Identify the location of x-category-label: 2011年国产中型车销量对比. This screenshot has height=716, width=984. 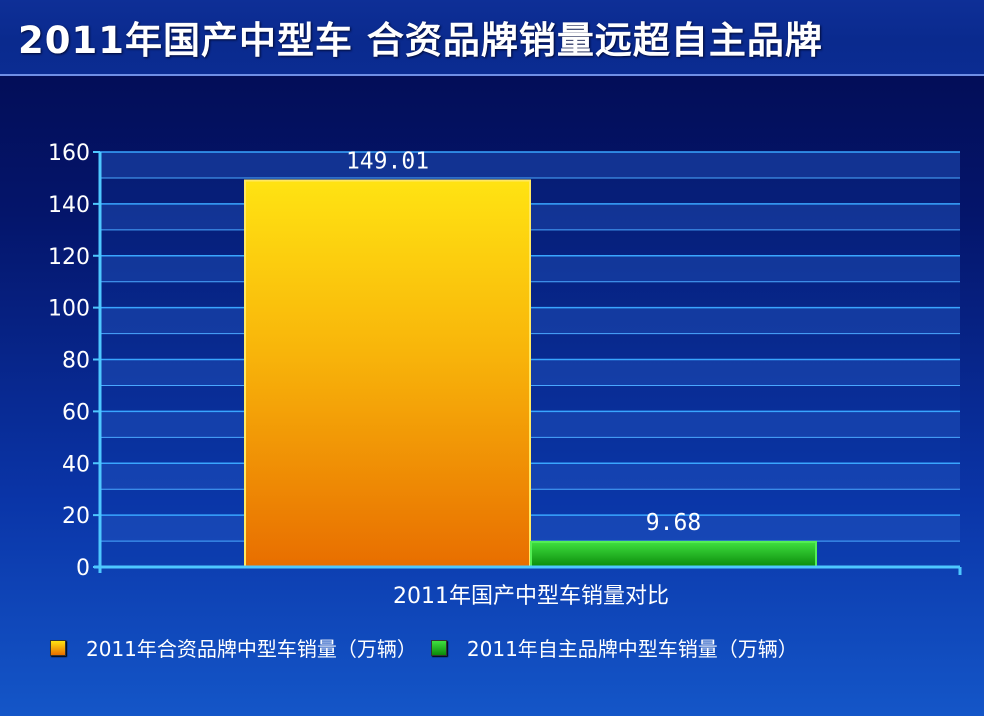
(531, 596).